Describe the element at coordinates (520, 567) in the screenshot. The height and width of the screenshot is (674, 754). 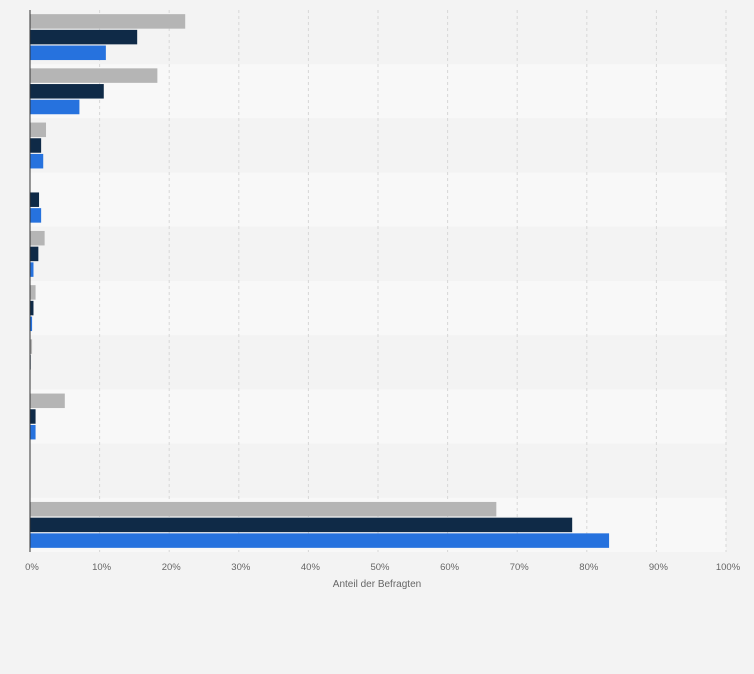
I see `x-tick-label: 70%` at that location.